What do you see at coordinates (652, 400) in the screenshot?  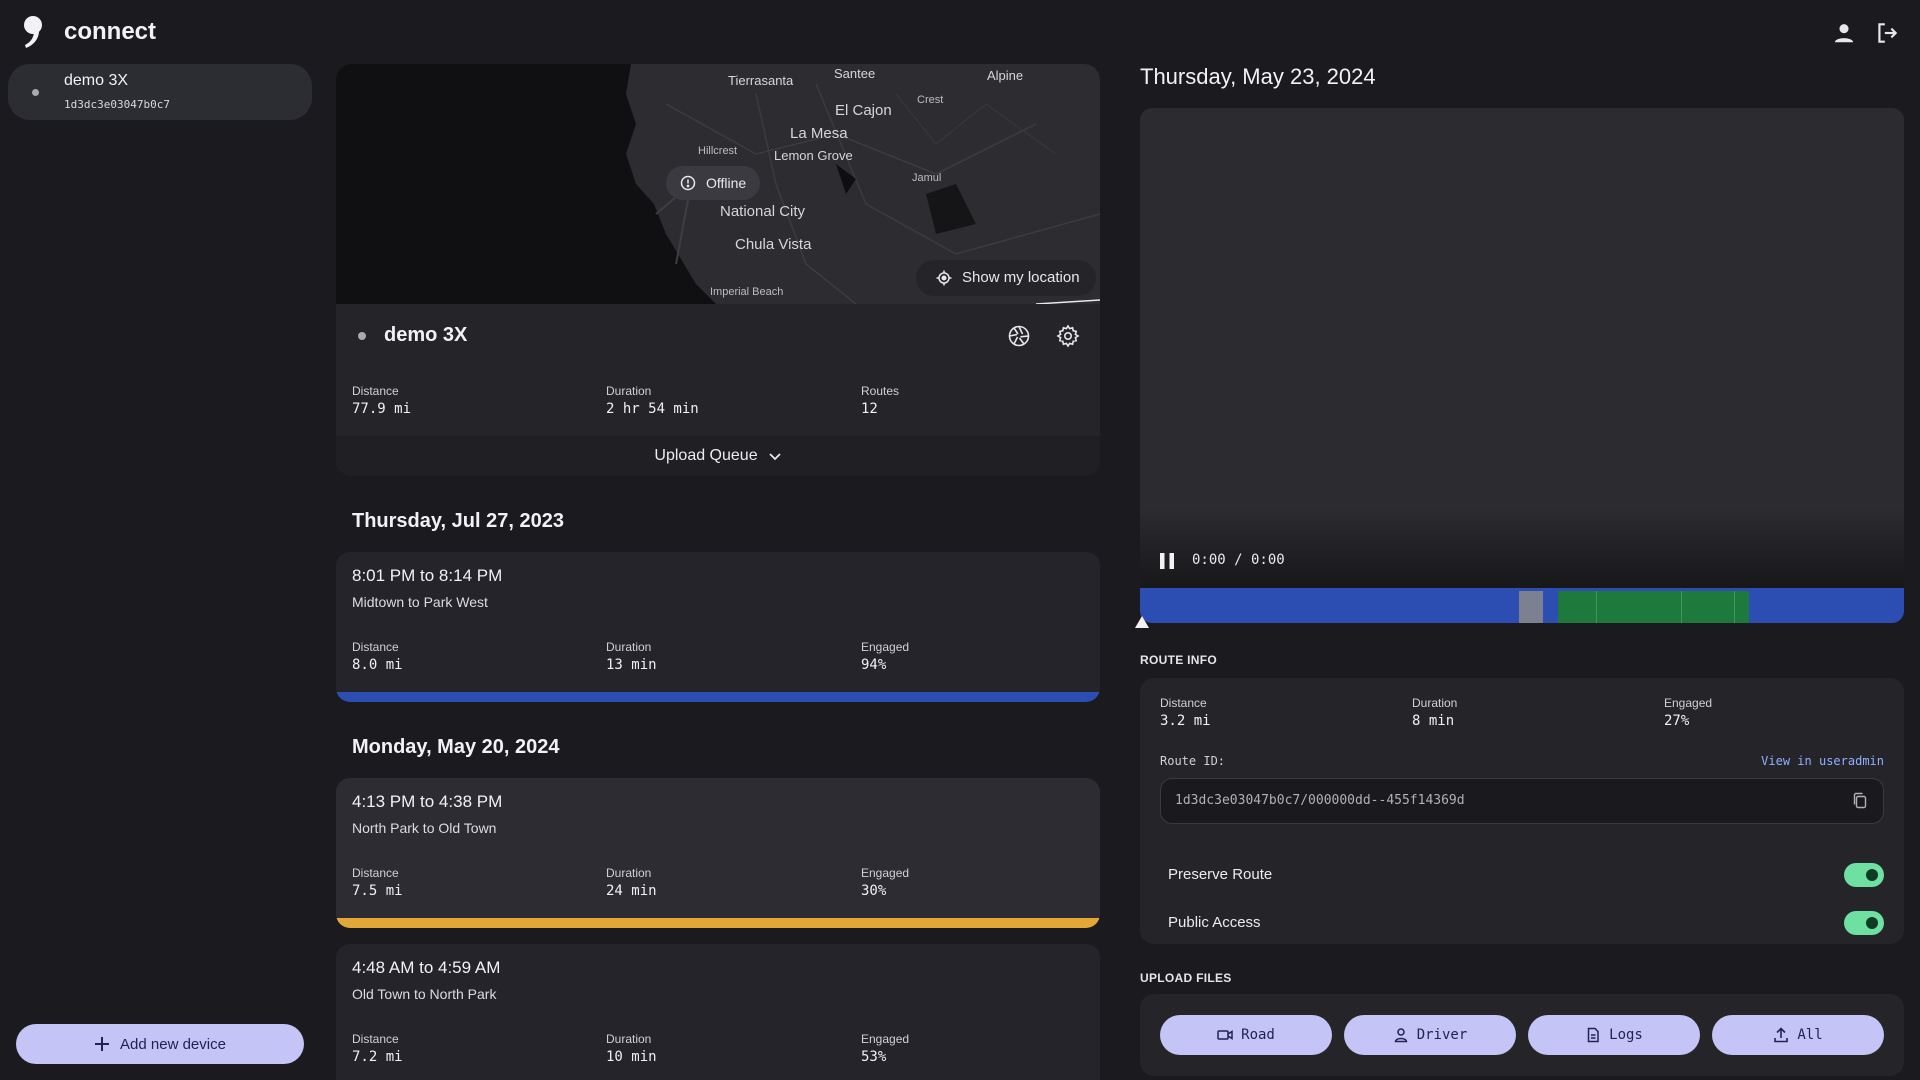 I see `device-stat-duration: Duration 2 hr 54 min` at bounding box center [652, 400].